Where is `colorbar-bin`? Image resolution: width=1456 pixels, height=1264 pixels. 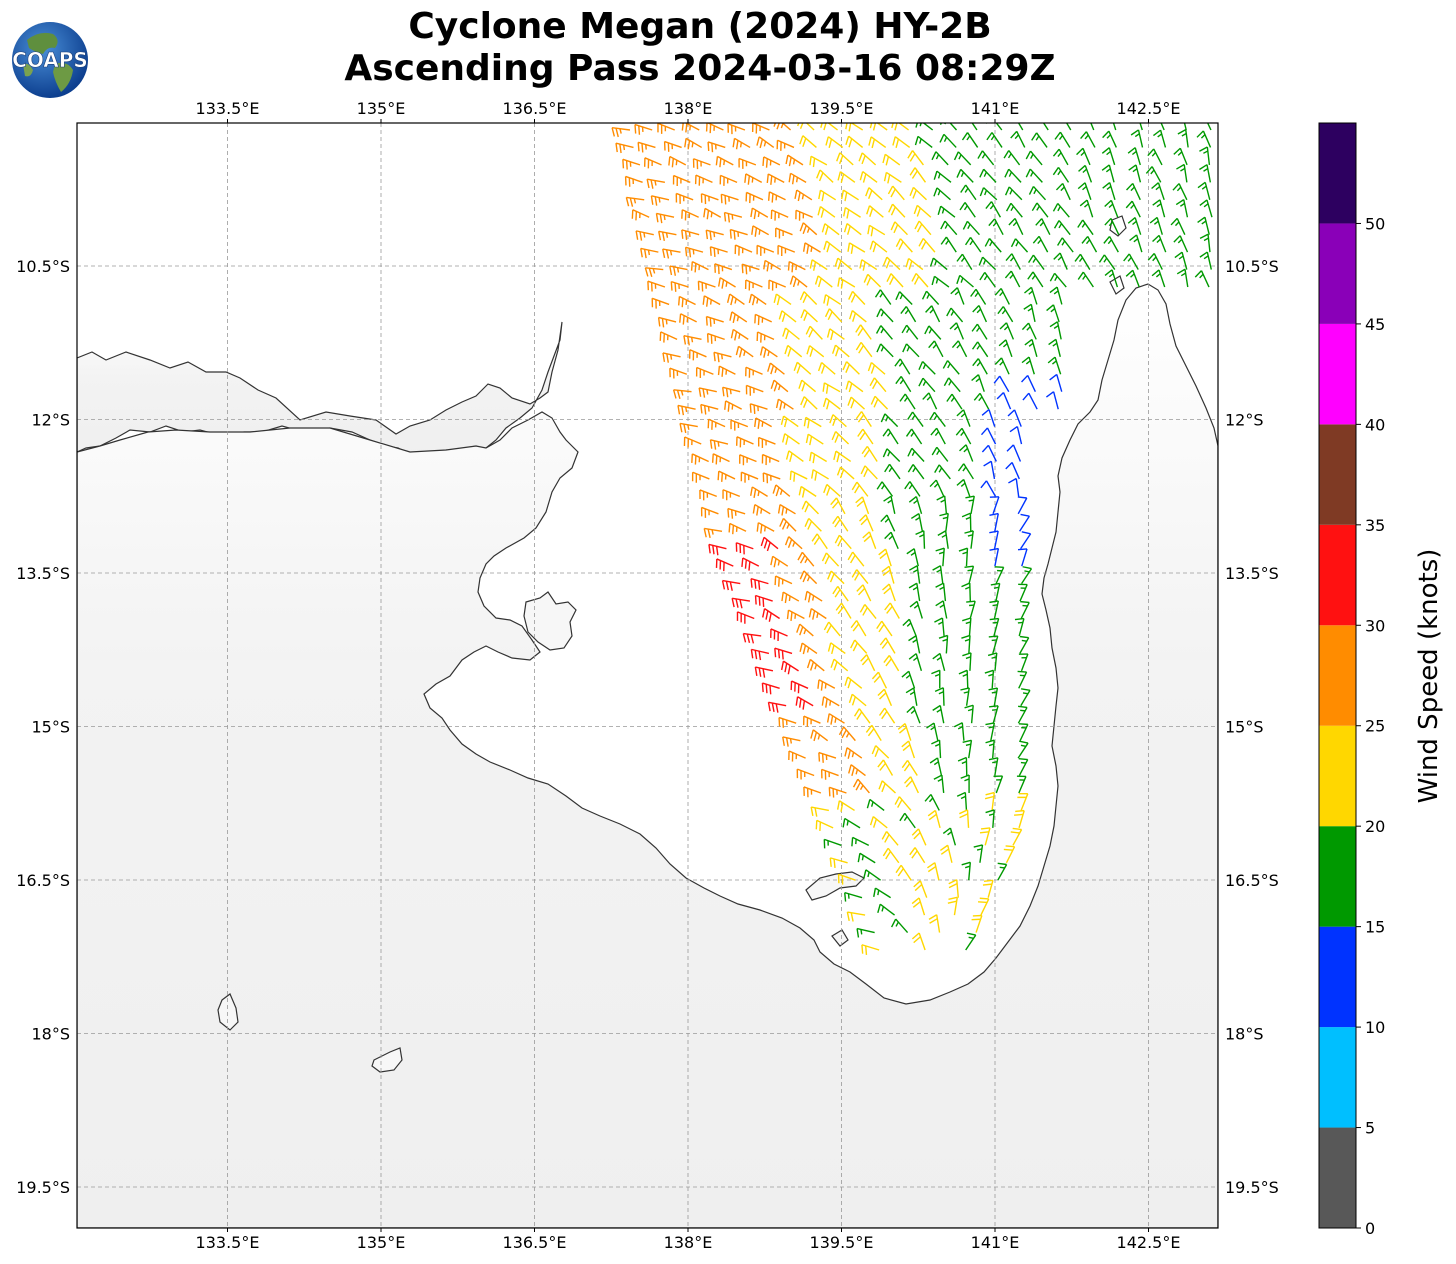
colorbar-bin is located at coordinates (1337, 173).